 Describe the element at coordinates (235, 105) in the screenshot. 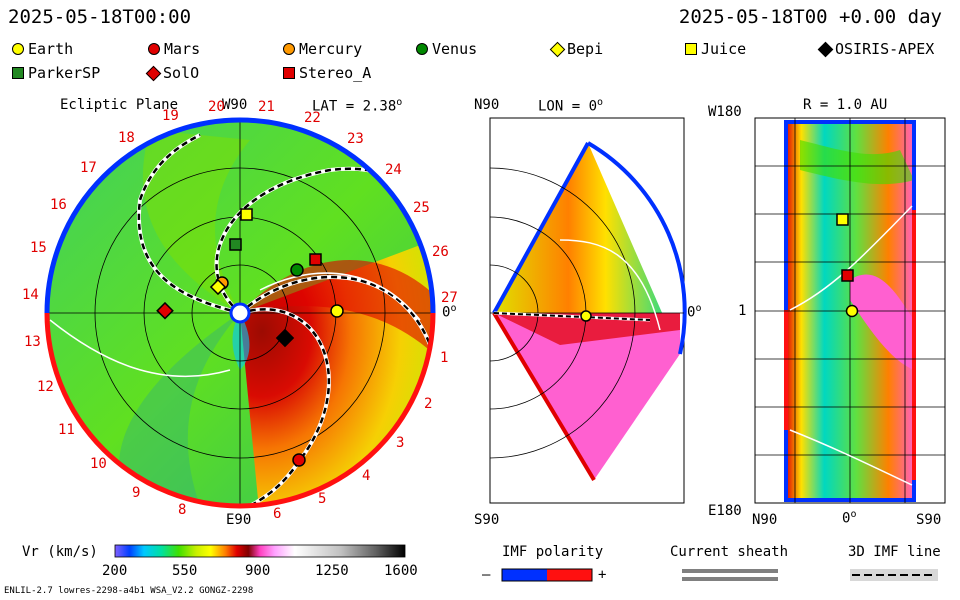

I see `ecliptic-top-label: W90` at that location.